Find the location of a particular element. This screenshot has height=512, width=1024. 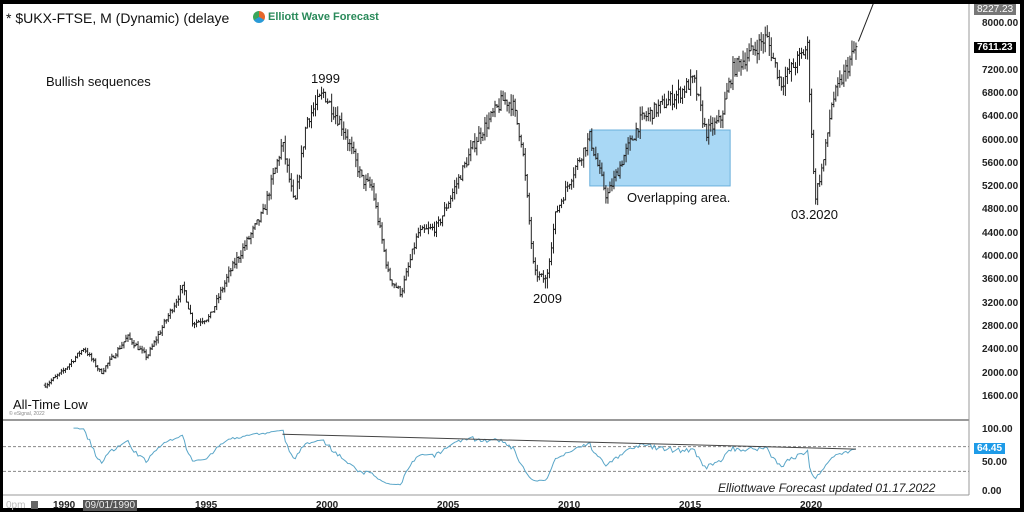

x-label: 2020 is located at coordinates (811, 505).